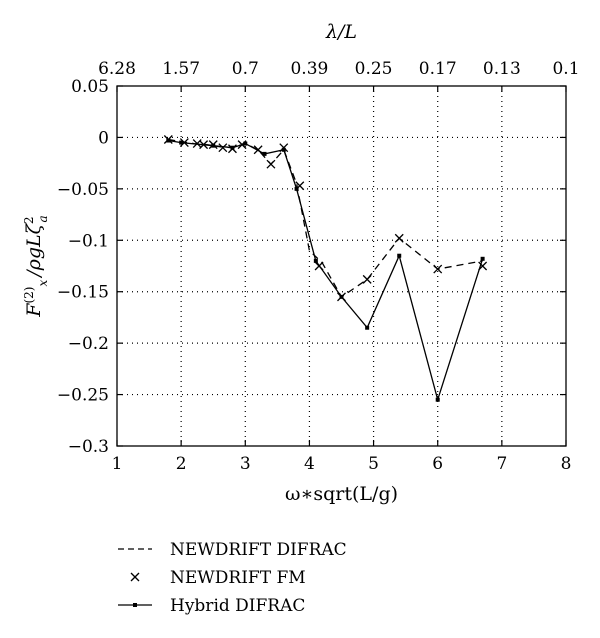 This screenshot has width=600, height=638. Describe the element at coordinates (83, 396) in the screenshot. I see `y-tick-label: −0.25` at that location.